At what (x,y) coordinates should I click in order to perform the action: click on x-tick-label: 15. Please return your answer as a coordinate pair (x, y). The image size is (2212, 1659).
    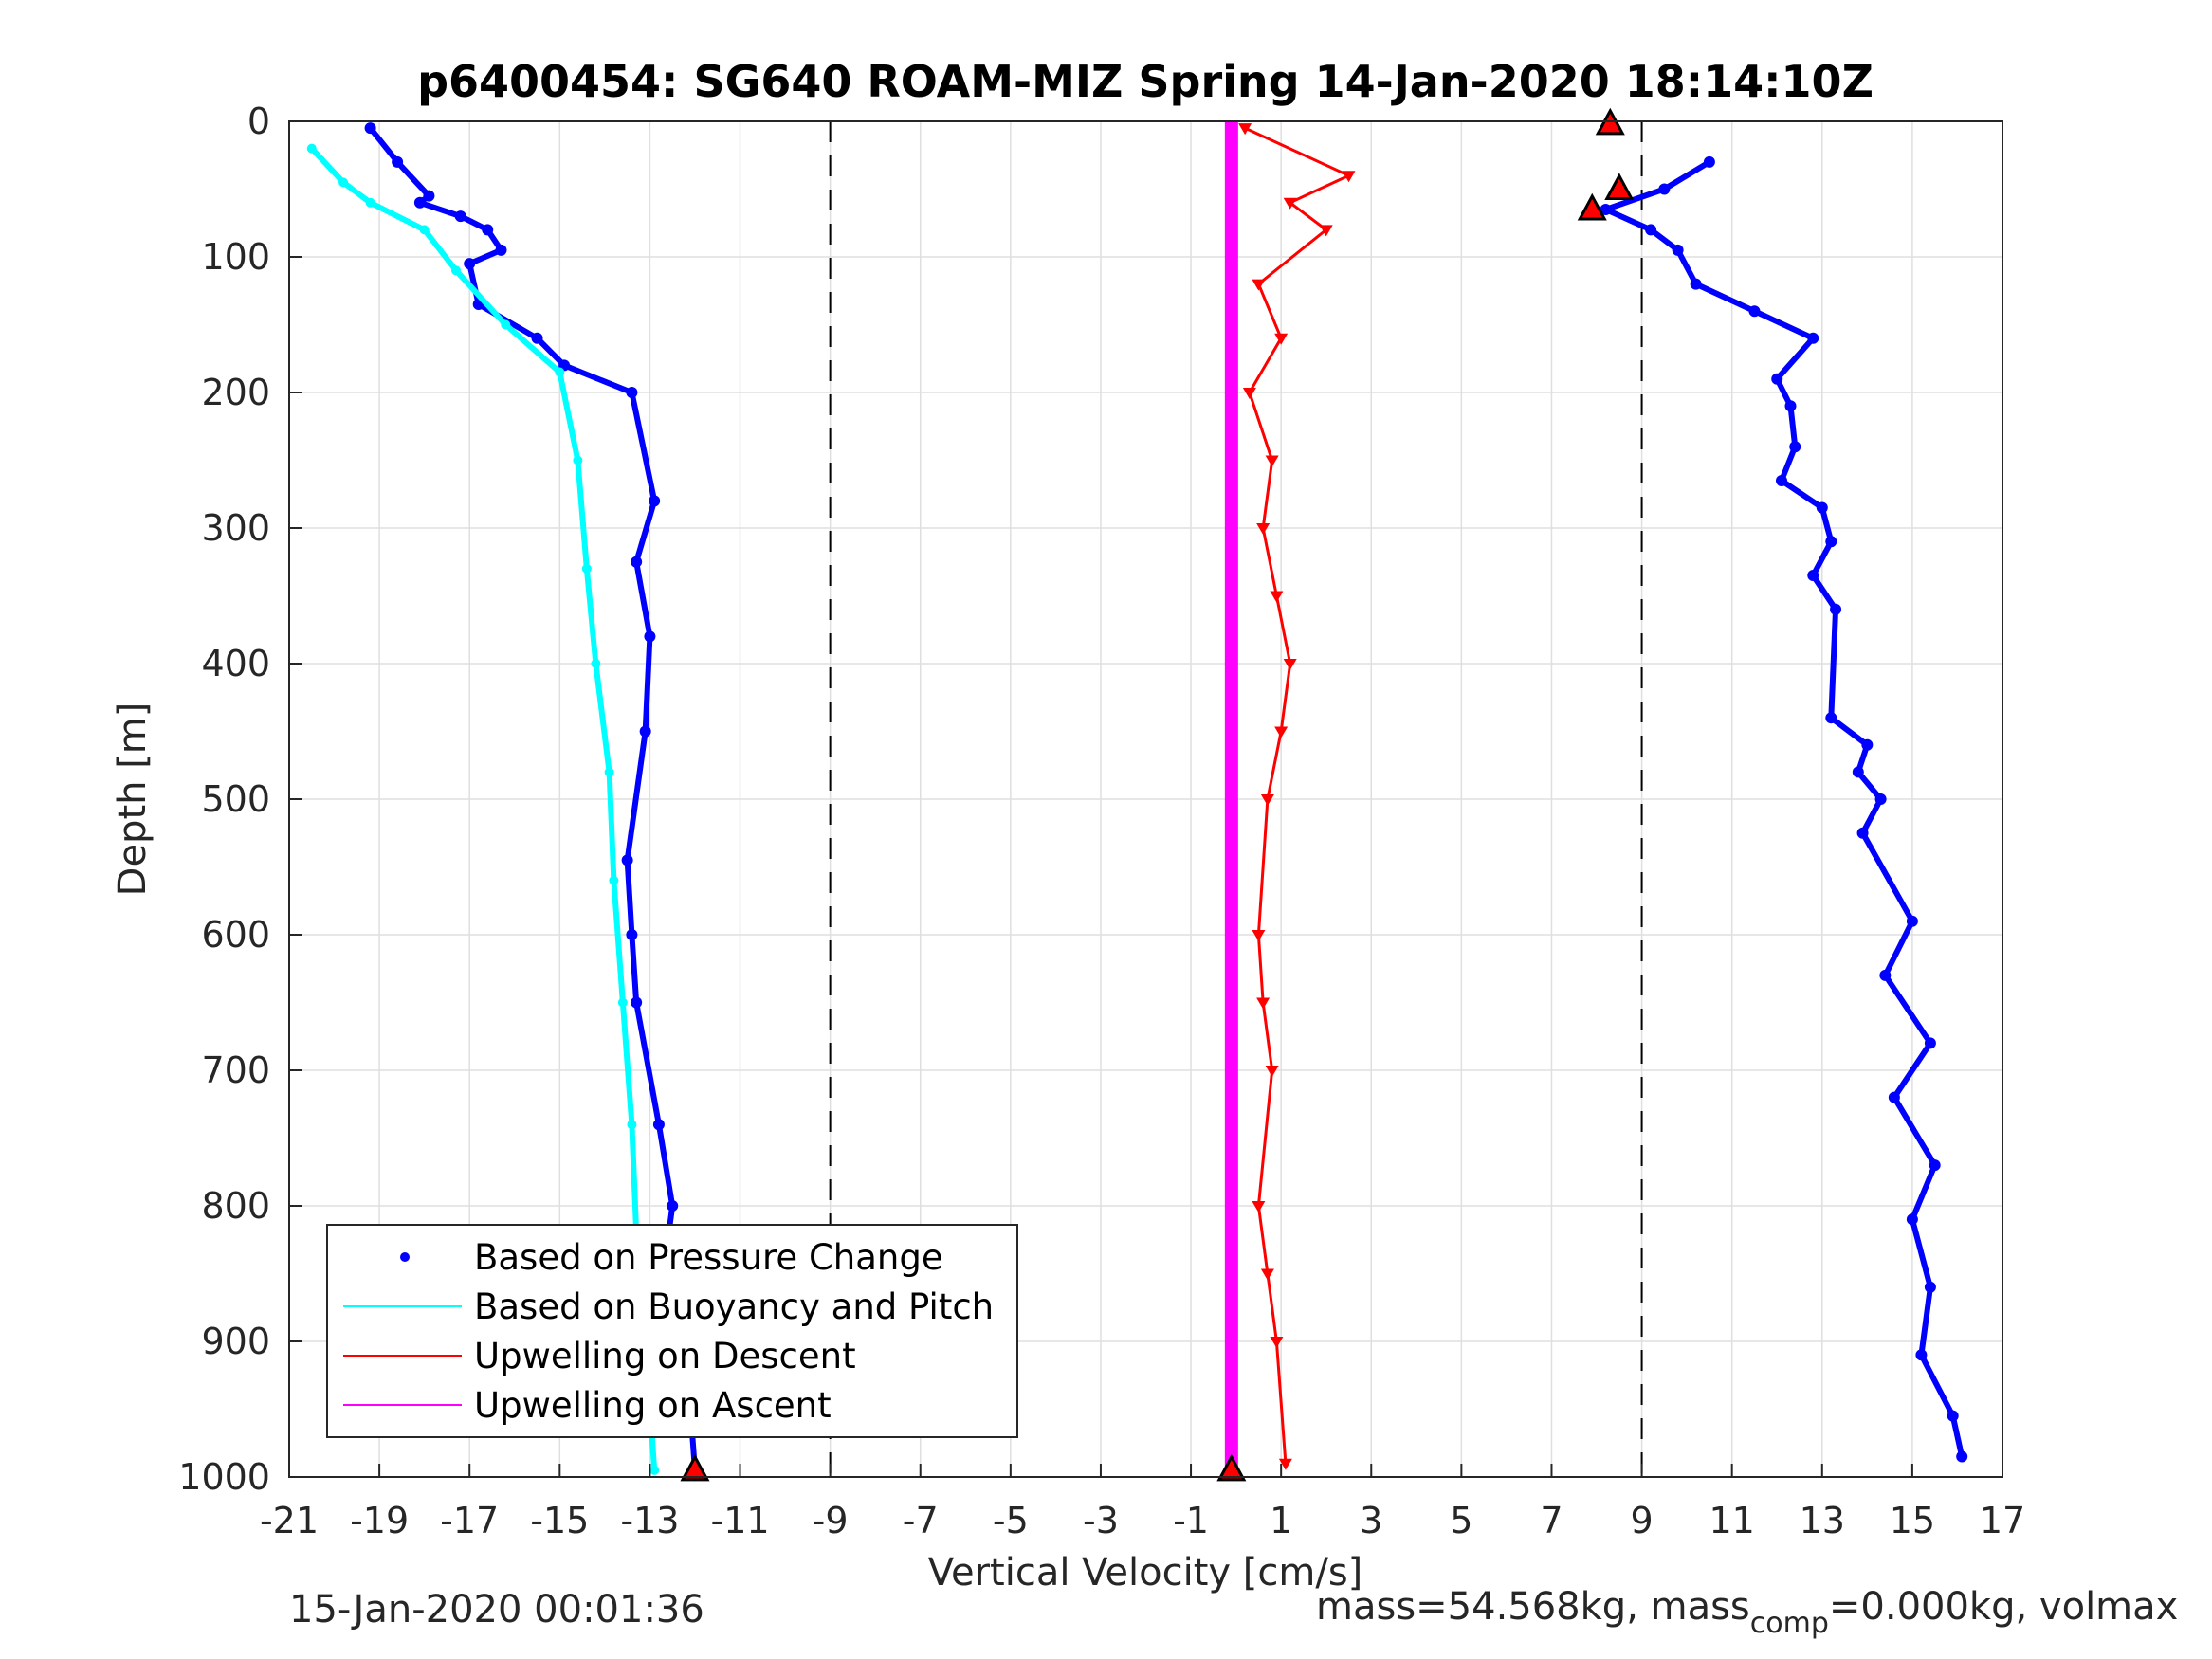
    Looking at the image, I should click on (1912, 1520).